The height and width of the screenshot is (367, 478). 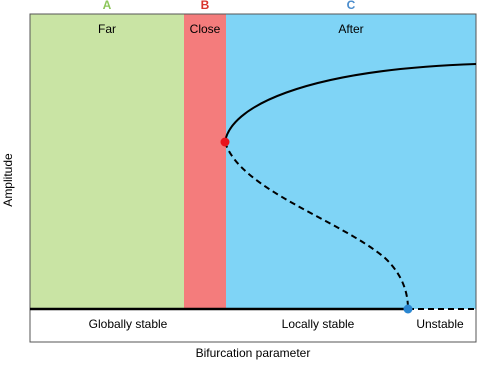 I want to click on region-name: Far, so click(x=107, y=29).